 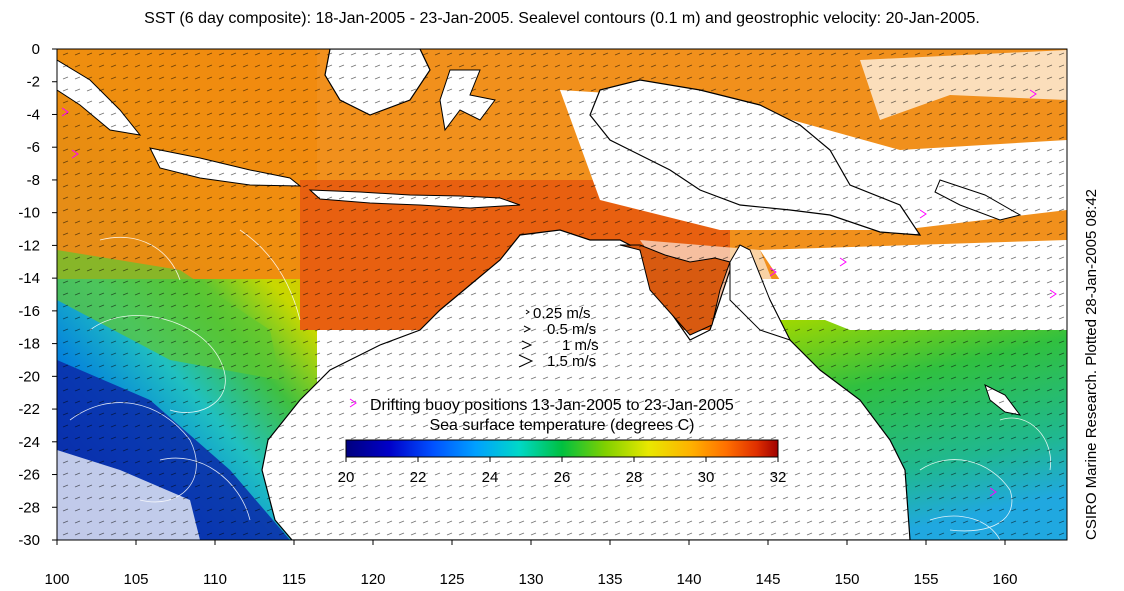 I want to click on y-tick-label: -4, so click(x=33, y=114).